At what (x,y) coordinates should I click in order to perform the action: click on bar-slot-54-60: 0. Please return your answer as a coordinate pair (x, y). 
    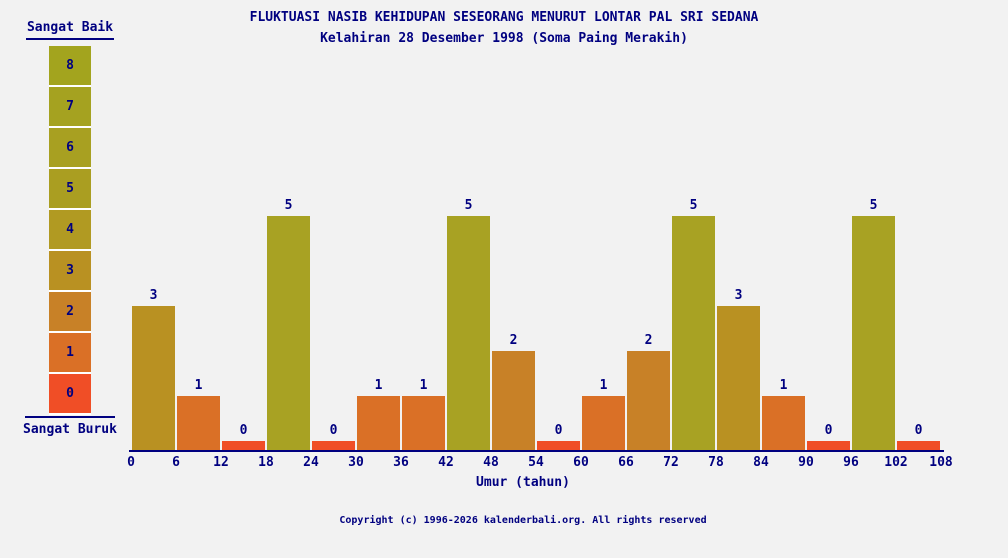
    Looking at the image, I should click on (558, 265).